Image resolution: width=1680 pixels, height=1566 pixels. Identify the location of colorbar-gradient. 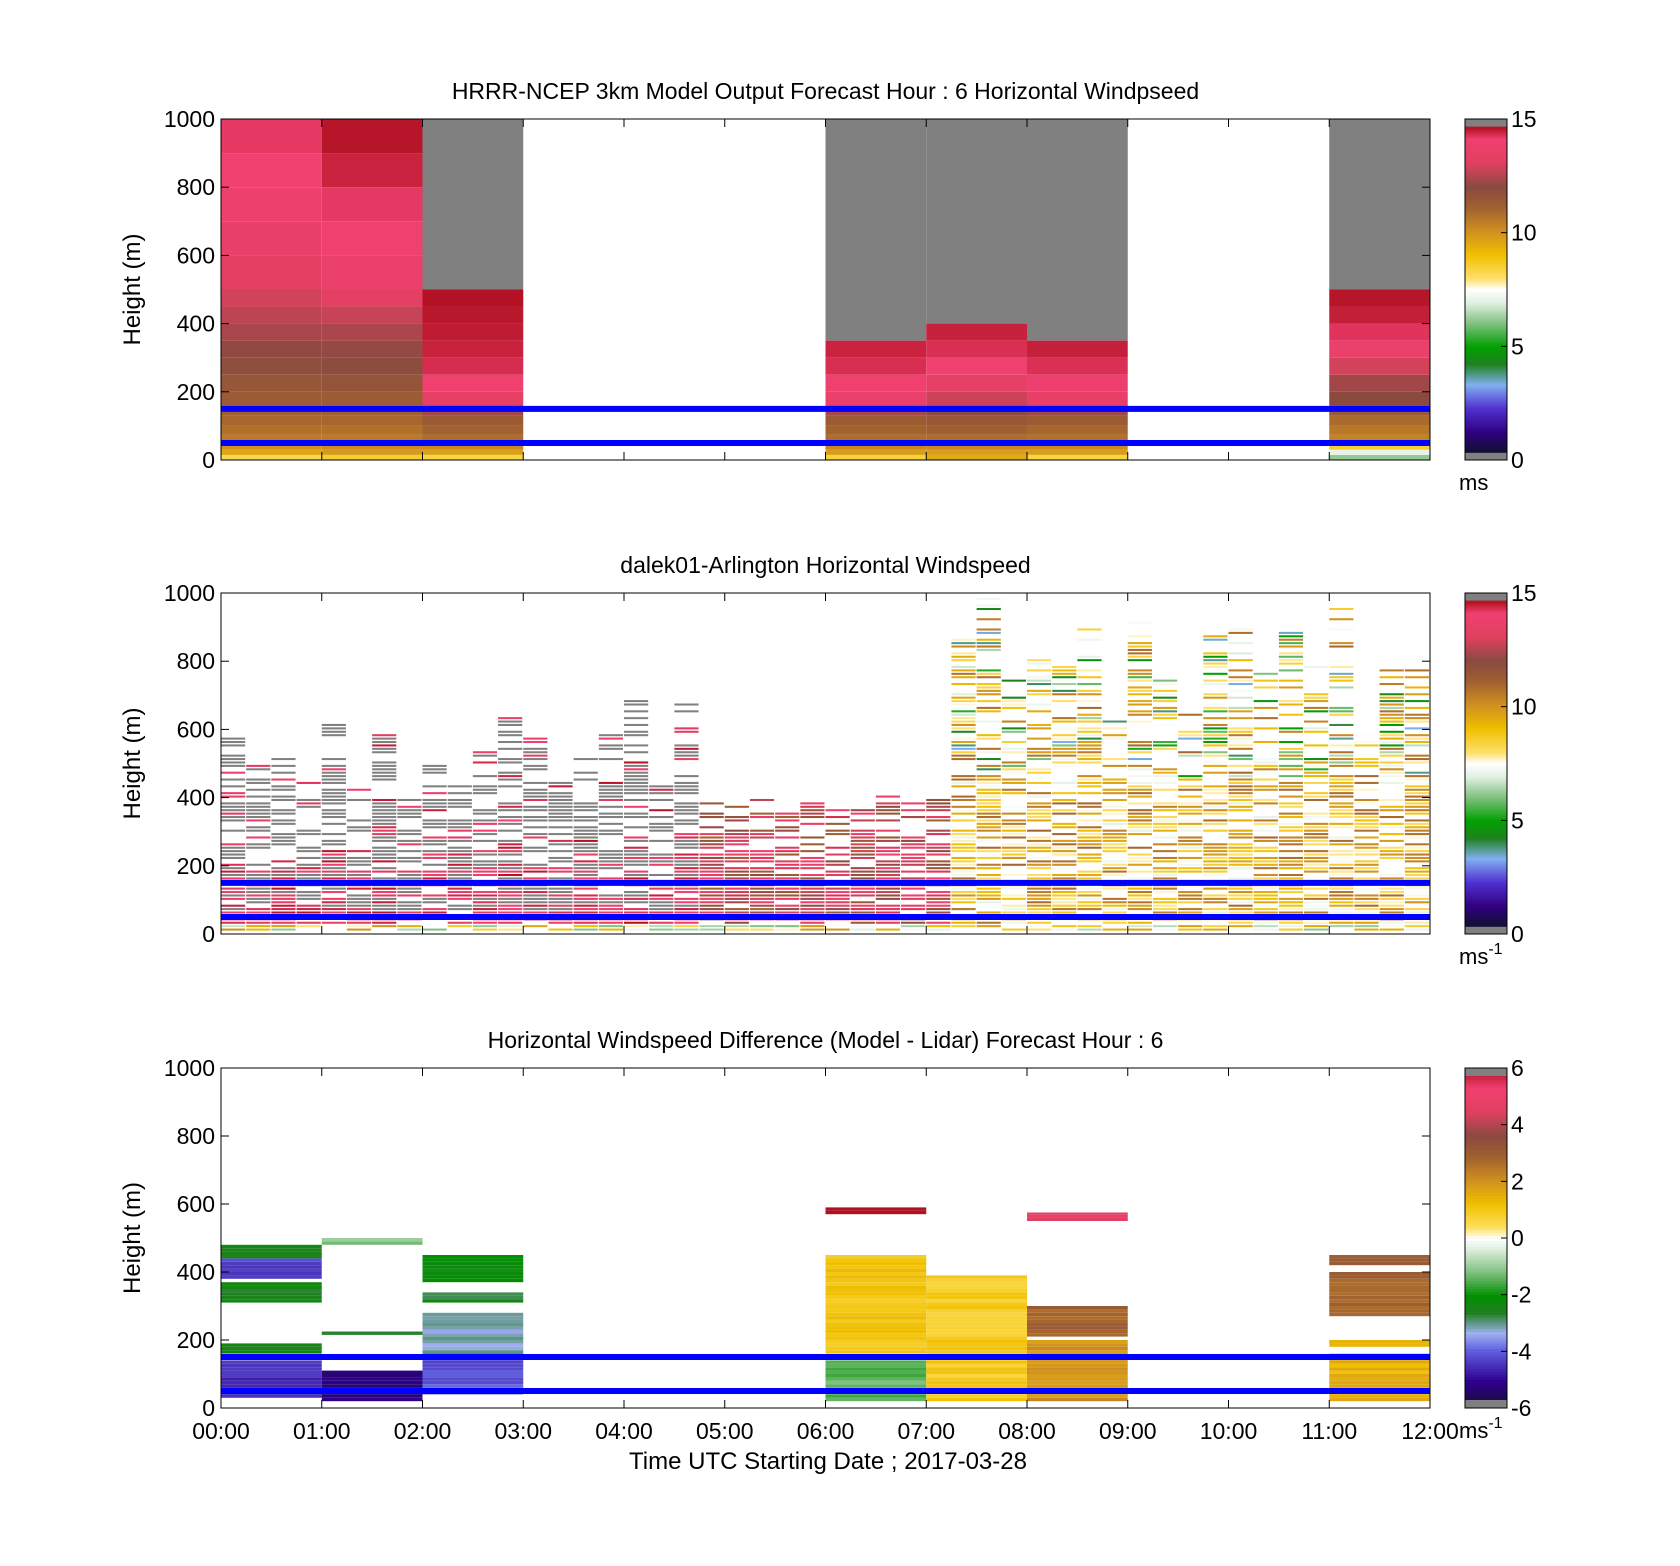
(1486, 289).